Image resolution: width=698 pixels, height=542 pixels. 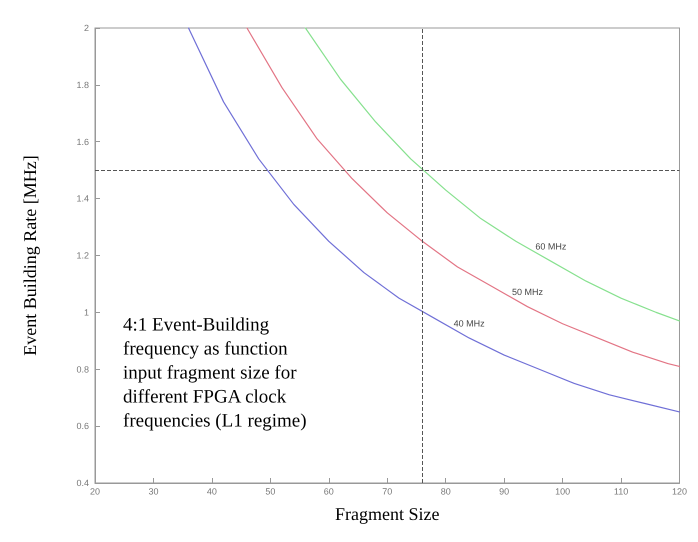 I want to click on y-tick-label: 0.8, so click(x=82, y=369).